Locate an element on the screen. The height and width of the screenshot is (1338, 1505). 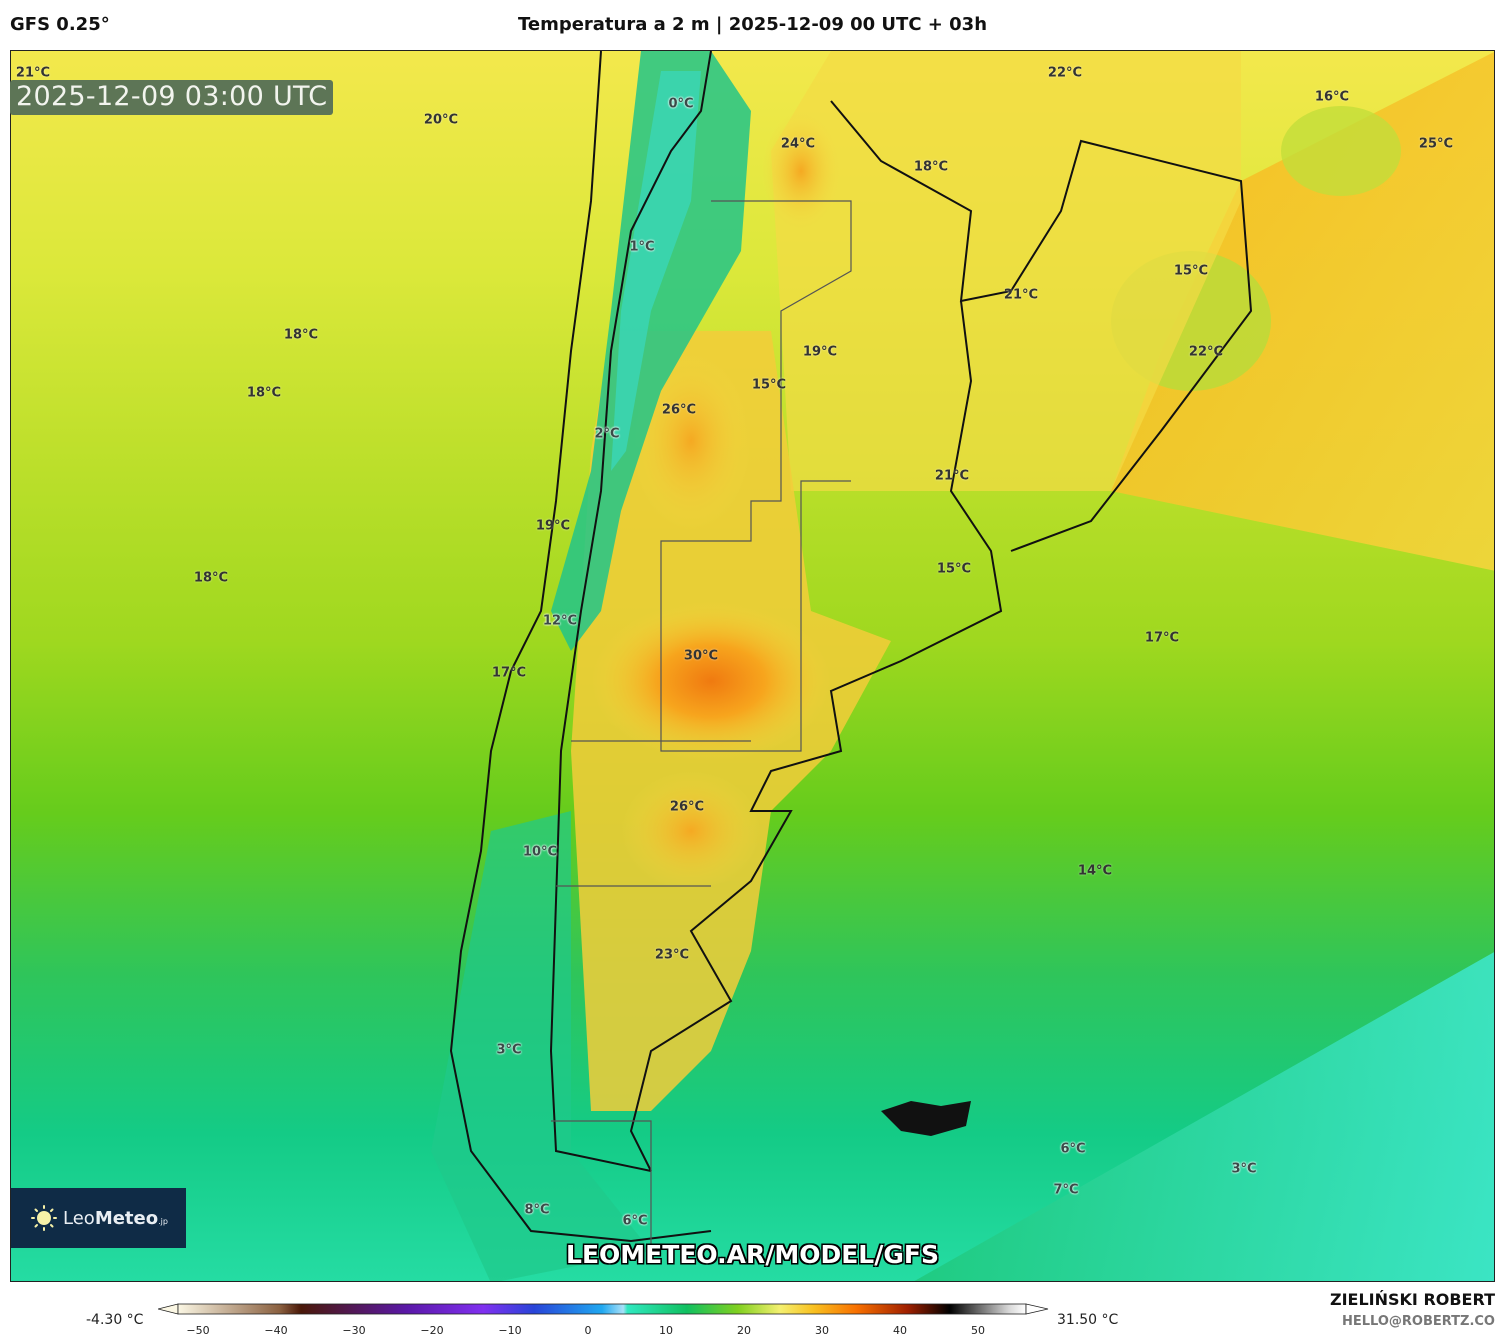
colorbar-tick: −20 is located at coordinates (432, 1330).